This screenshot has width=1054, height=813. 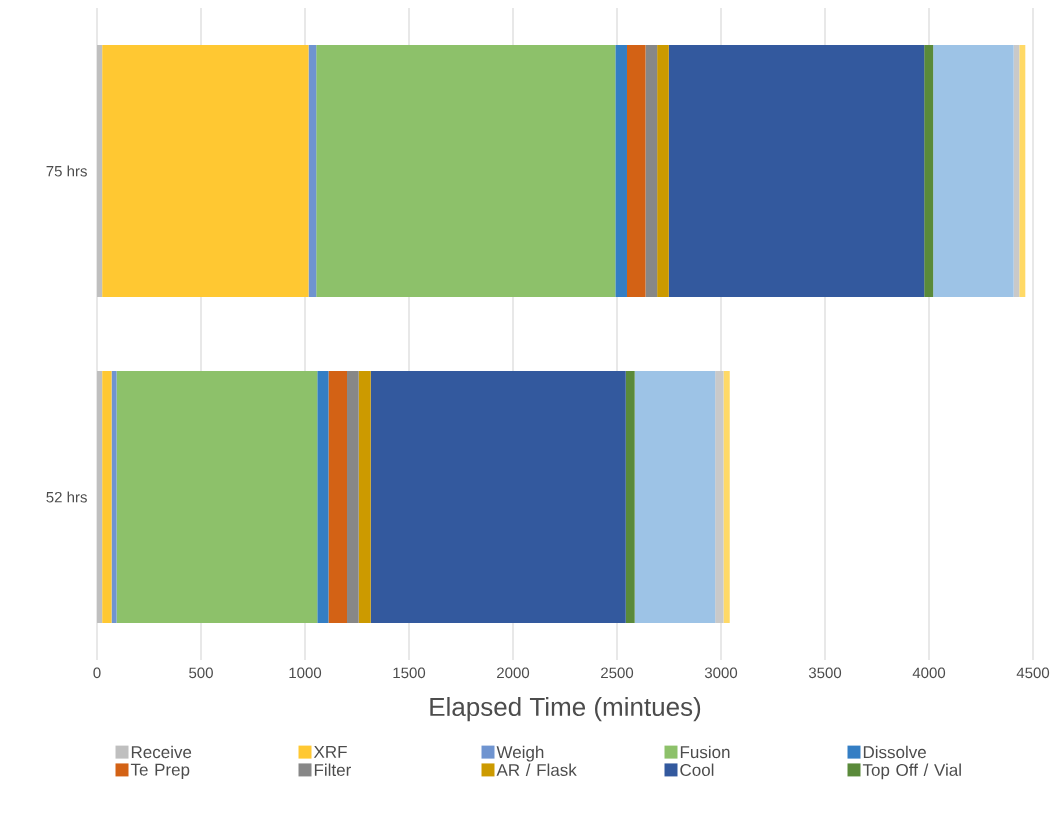 I want to click on legend-label: Weigh, so click(x=520, y=753).